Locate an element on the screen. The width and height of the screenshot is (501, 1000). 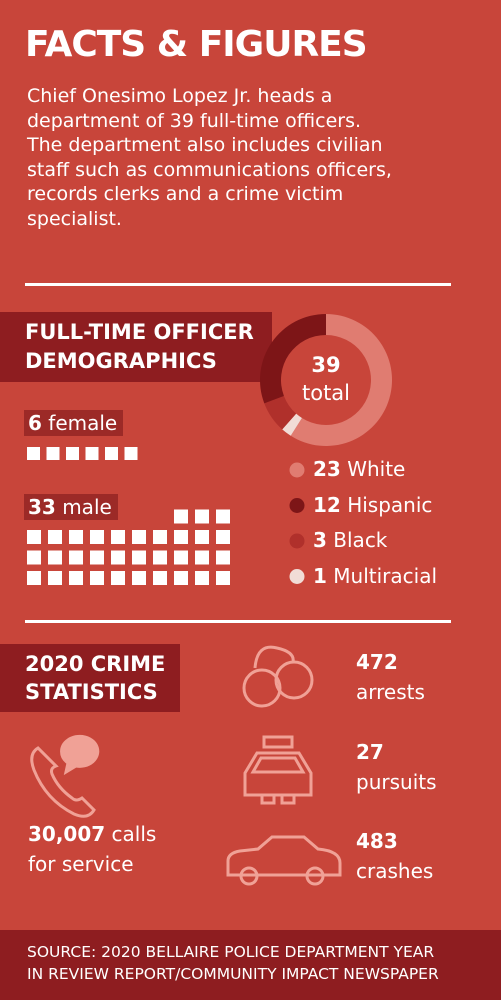
legend-item: 3 Black is located at coordinates (350, 540).